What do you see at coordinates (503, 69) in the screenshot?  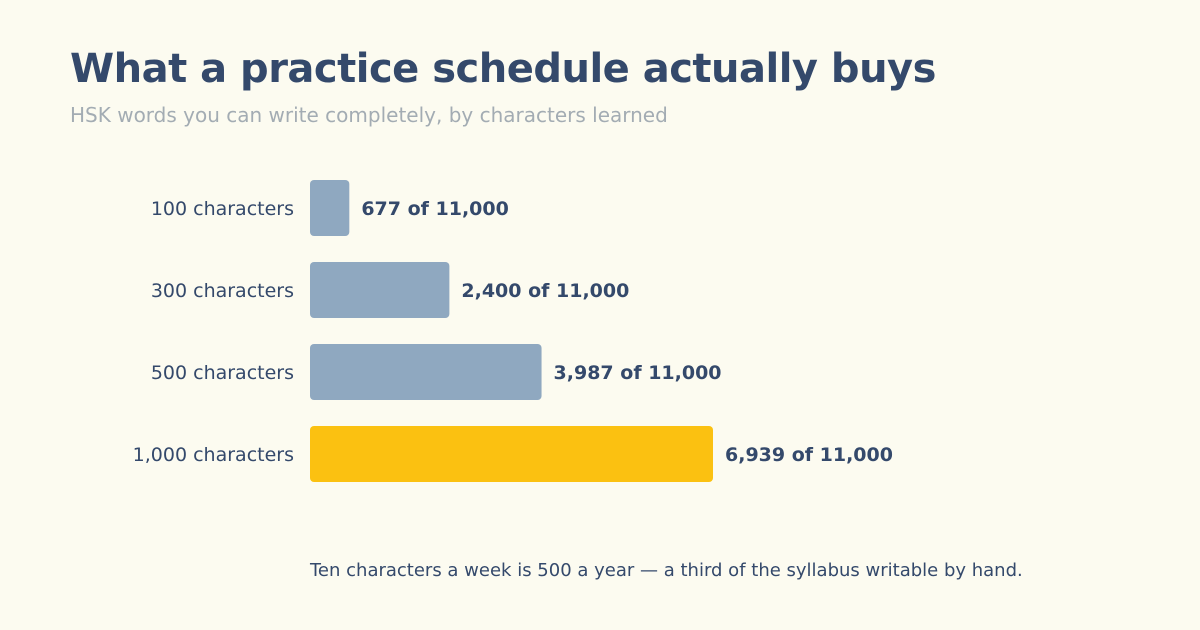 I see `chart-title: What a practice schedule actually buys` at bounding box center [503, 69].